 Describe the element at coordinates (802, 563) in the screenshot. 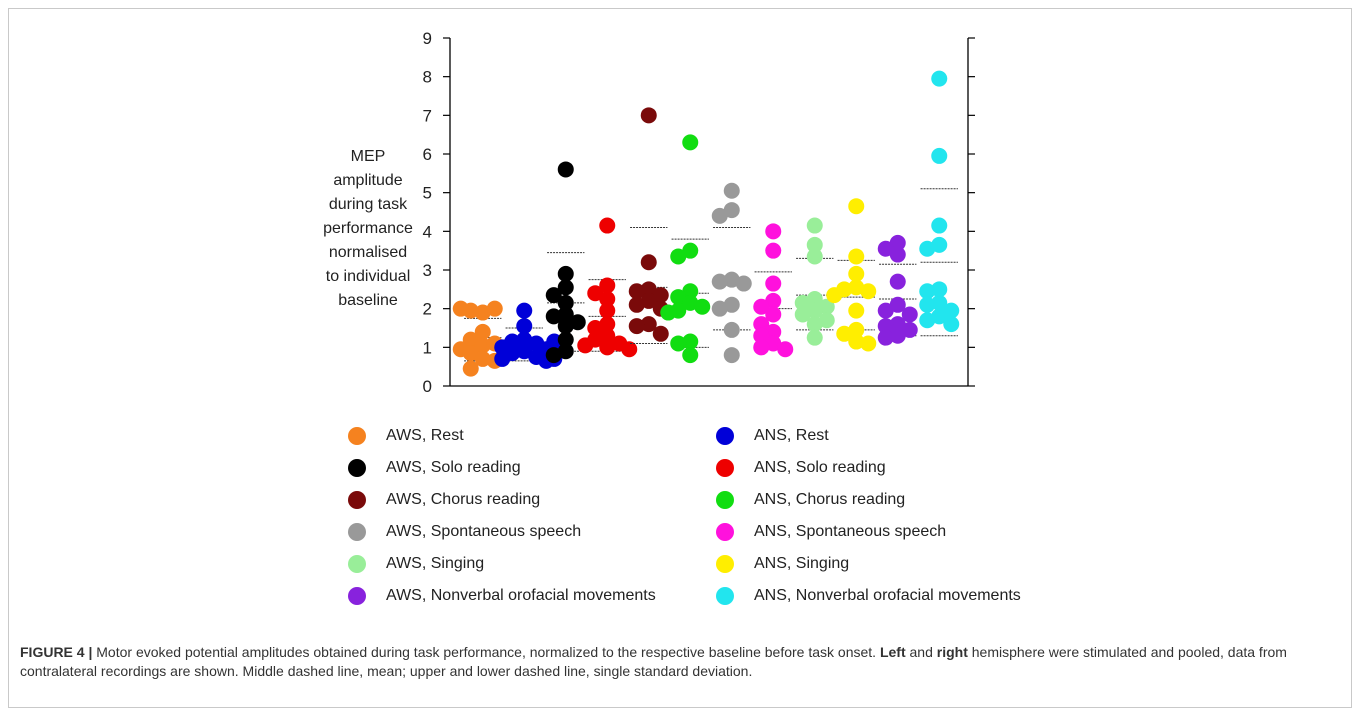

I see `legend-label: ANS, Singing` at that location.